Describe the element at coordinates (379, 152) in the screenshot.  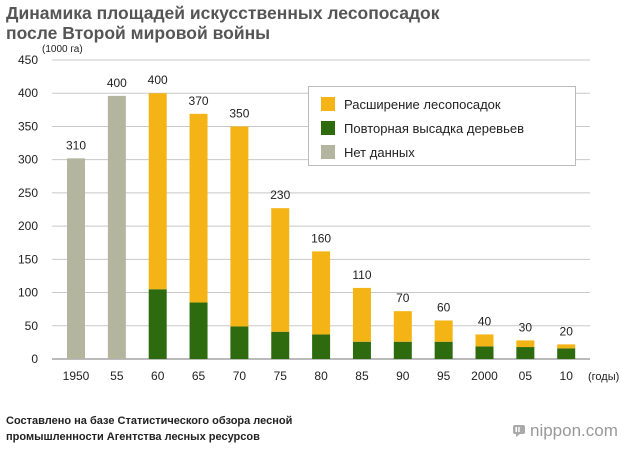
I see `legend-label-no-data: Нет данных` at that location.